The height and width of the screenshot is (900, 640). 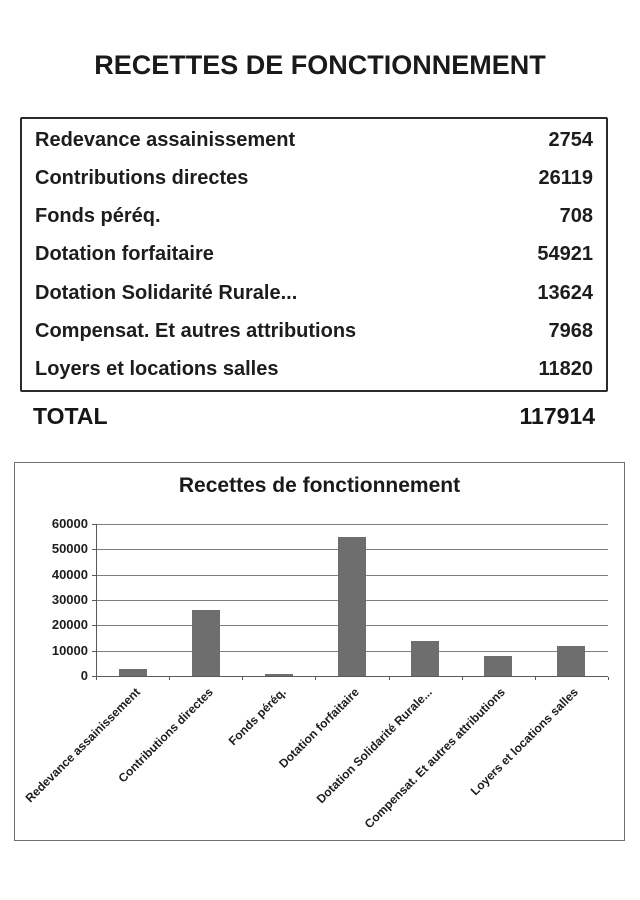 What do you see at coordinates (157, 368) in the screenshot?
I see `row-label: Loyers et locations salles` at bounding box center [157, 368].